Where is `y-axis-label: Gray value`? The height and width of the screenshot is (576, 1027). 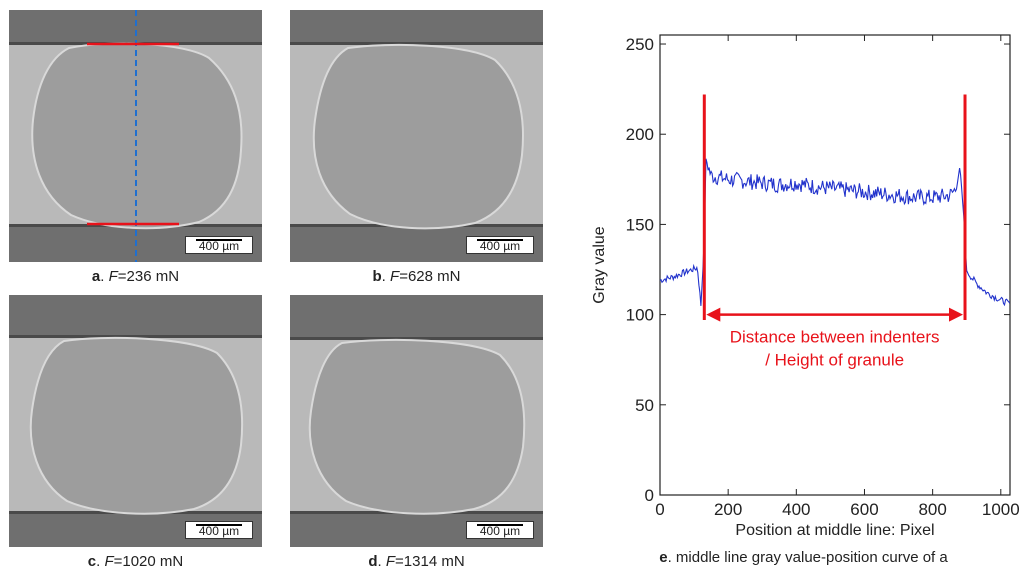
y-axis-label: Gray value is located at coordinates (599, 264).